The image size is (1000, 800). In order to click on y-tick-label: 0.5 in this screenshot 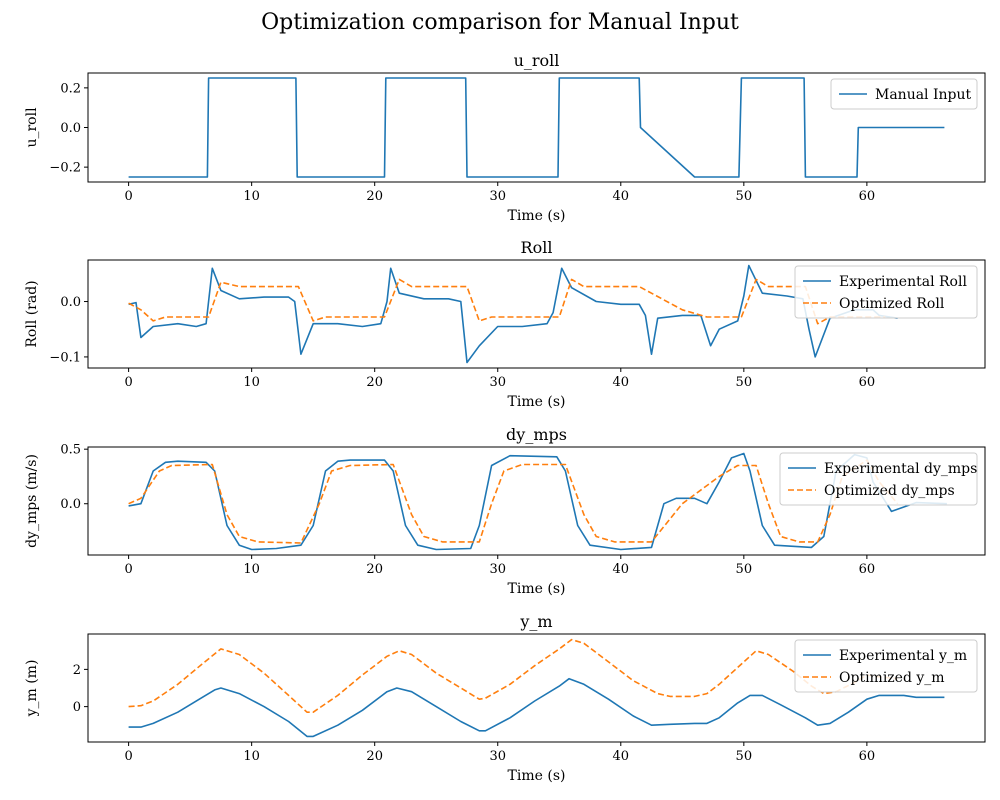, I will do `click(70, 450)`.